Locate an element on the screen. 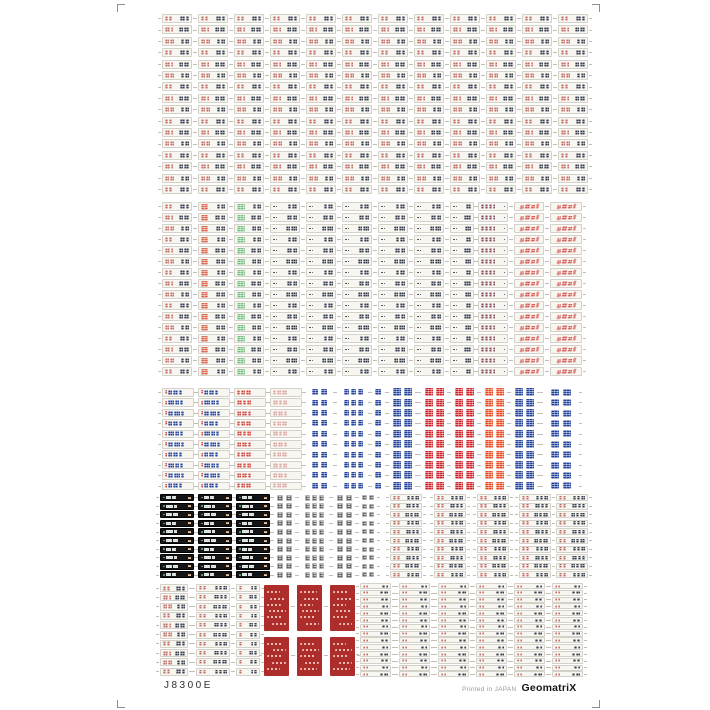 Image resolution: width=710 pixels, height=710 pixels. printer-credit: Printed in JAPAN GeomatriX is located at coordinates (519, 688).